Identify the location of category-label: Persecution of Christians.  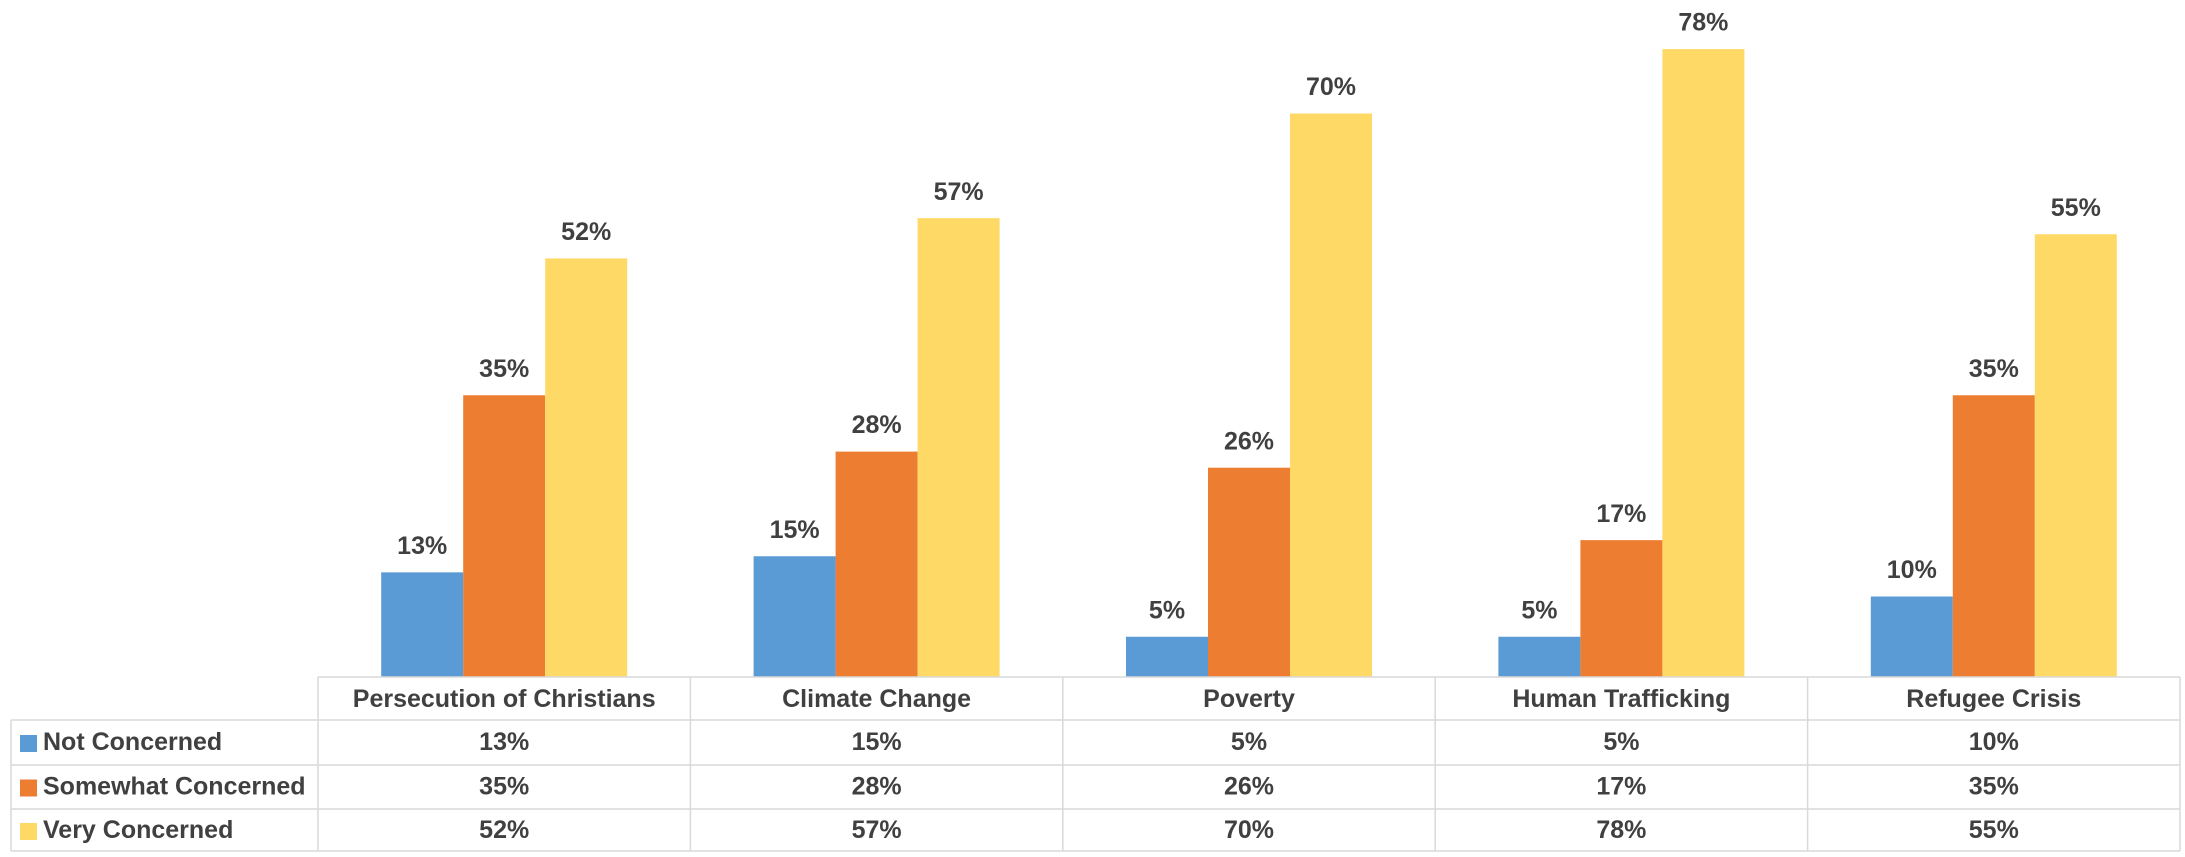
(504, 699).